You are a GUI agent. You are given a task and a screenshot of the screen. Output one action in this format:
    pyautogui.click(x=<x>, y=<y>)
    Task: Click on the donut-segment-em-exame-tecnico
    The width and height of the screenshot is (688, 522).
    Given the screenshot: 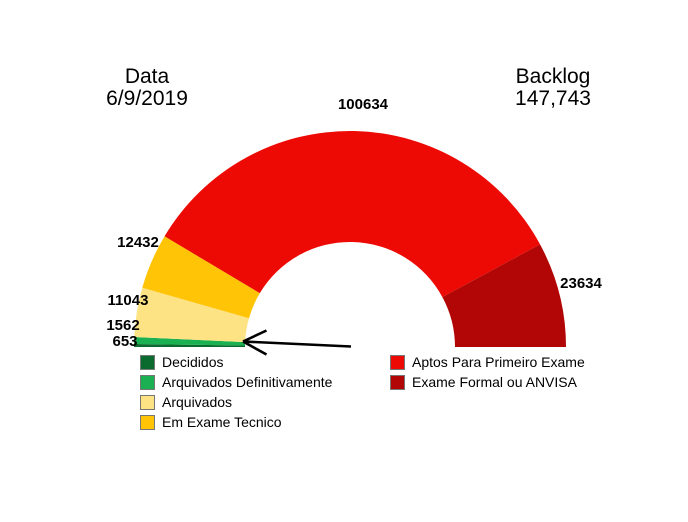 What is the action you would take?
    pyautogui.click(x=201, y=277)
    